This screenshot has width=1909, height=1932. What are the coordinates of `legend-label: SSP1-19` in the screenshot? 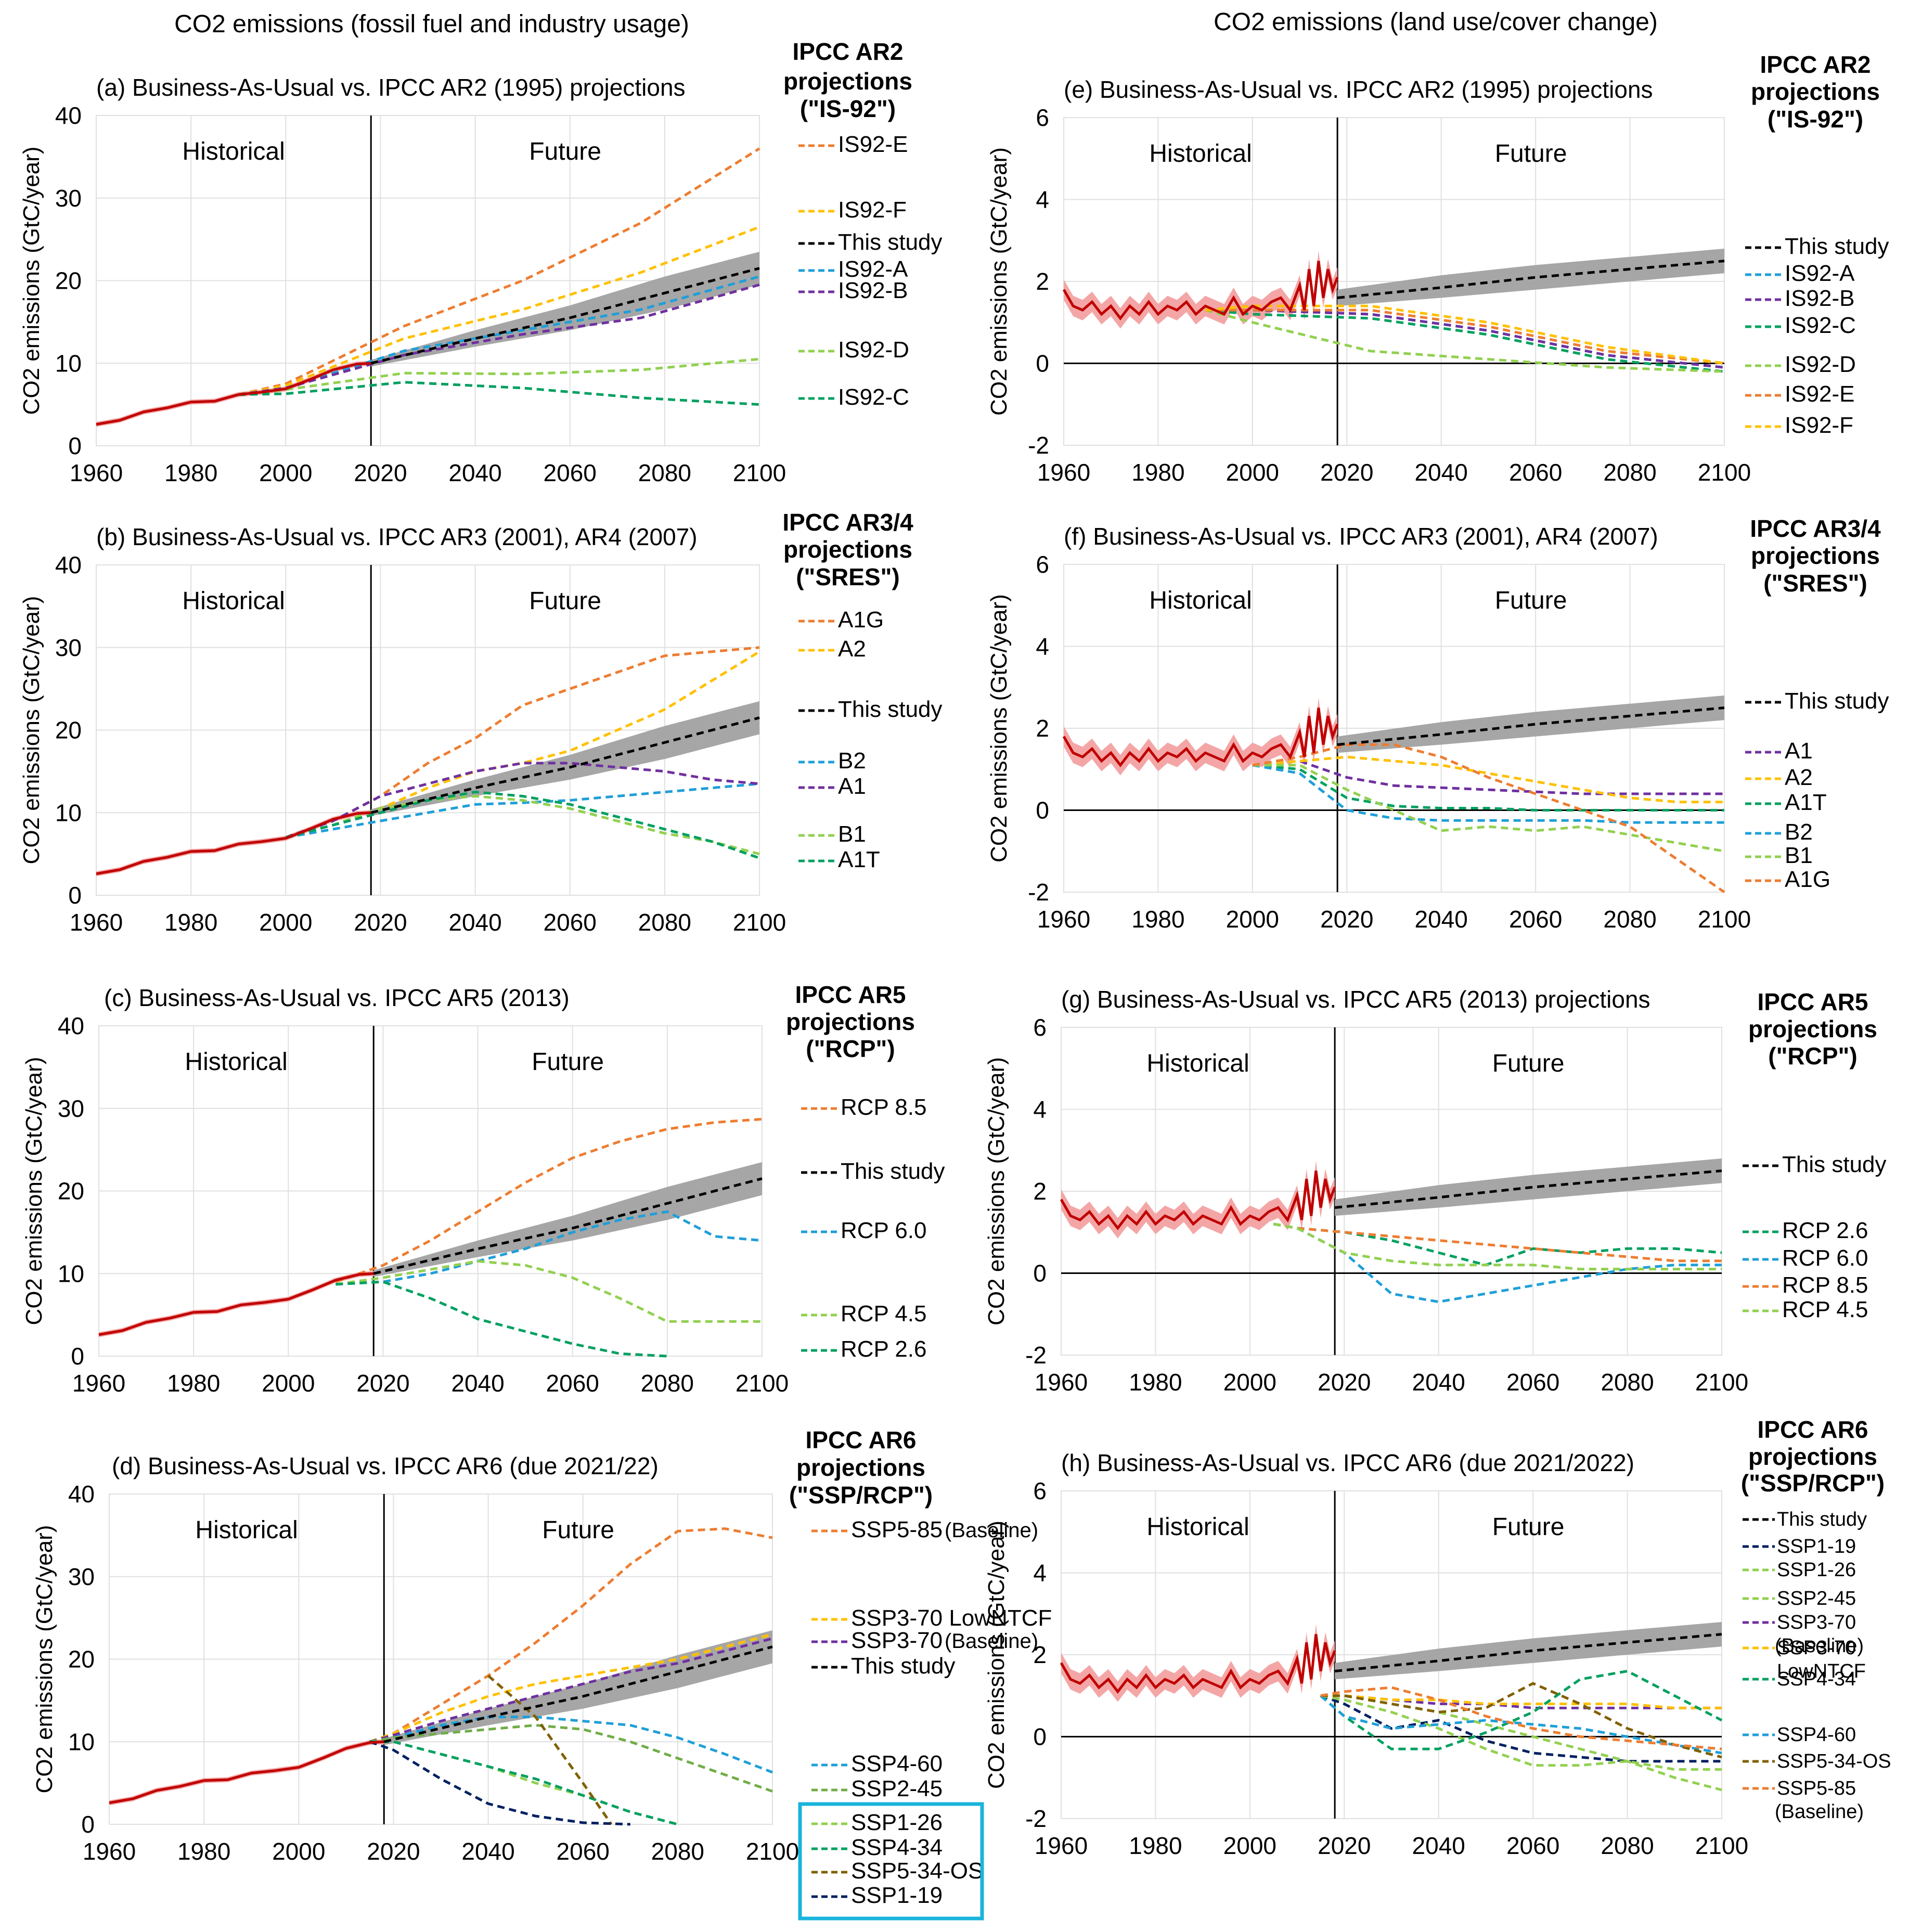 It's located at (1816, 1546).